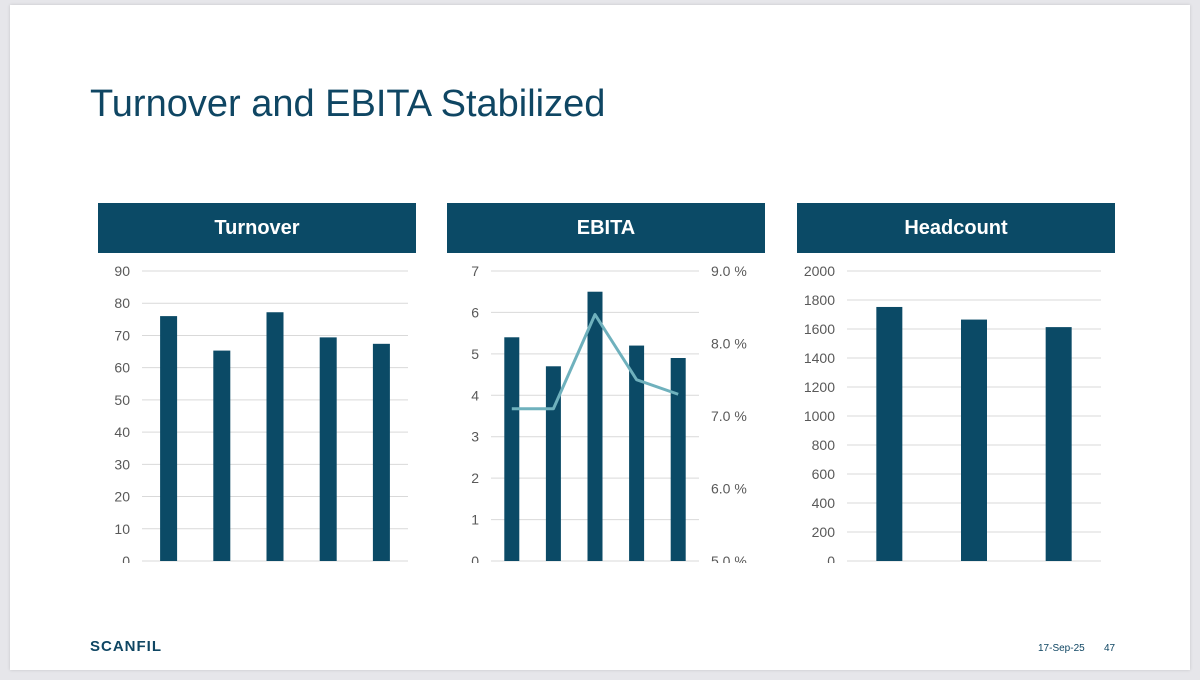  I want to click on page-number: 47, so click(1110, 648).